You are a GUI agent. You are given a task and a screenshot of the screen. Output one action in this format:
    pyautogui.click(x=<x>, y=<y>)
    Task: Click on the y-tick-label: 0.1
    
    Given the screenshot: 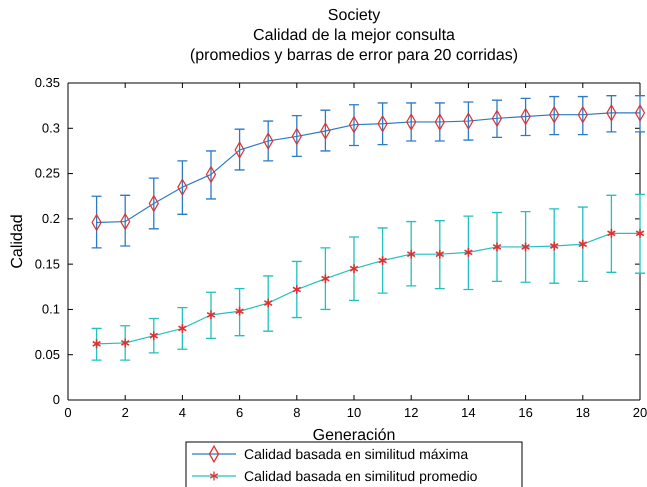 What is the action you would take?
    pyautogui.click(x=51, y=309)
    